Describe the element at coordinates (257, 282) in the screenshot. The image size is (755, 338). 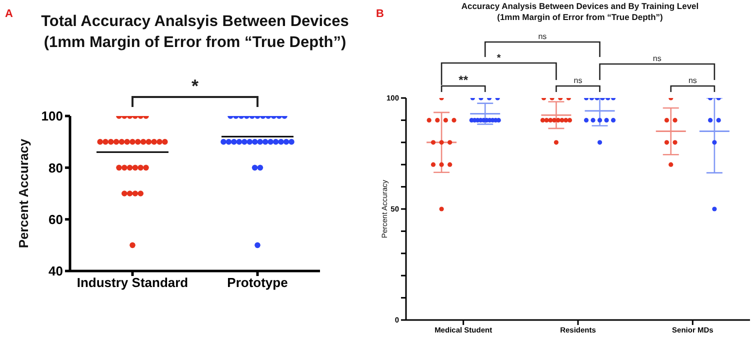
I see `x-tick-label: Prototype` at that location.